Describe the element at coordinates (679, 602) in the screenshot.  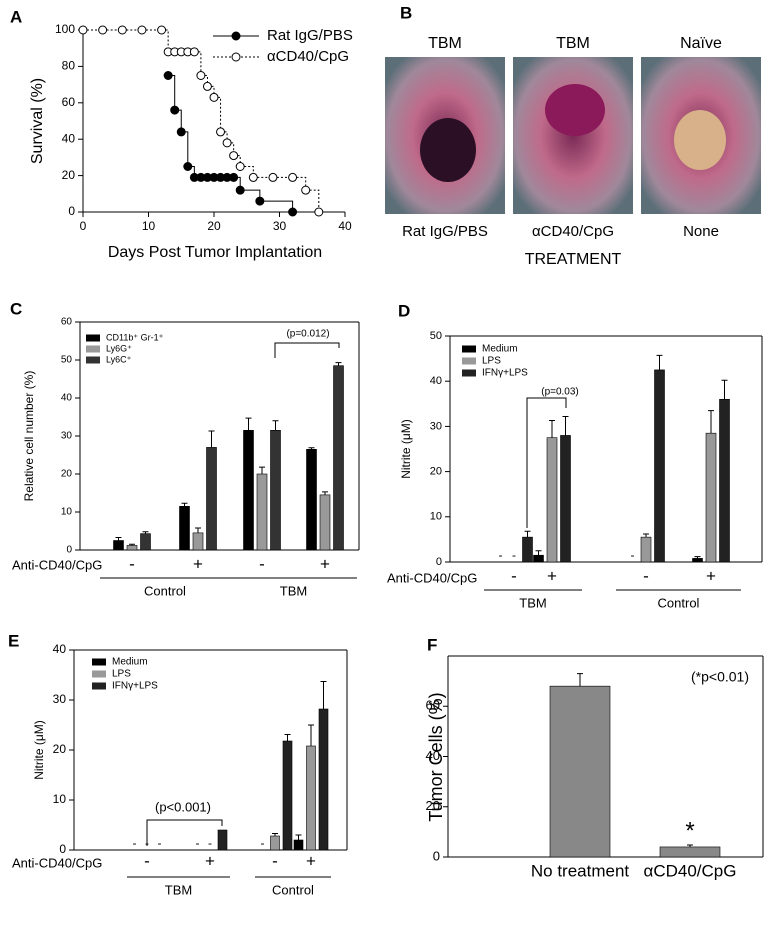
I see `group-label: Control` at that location.